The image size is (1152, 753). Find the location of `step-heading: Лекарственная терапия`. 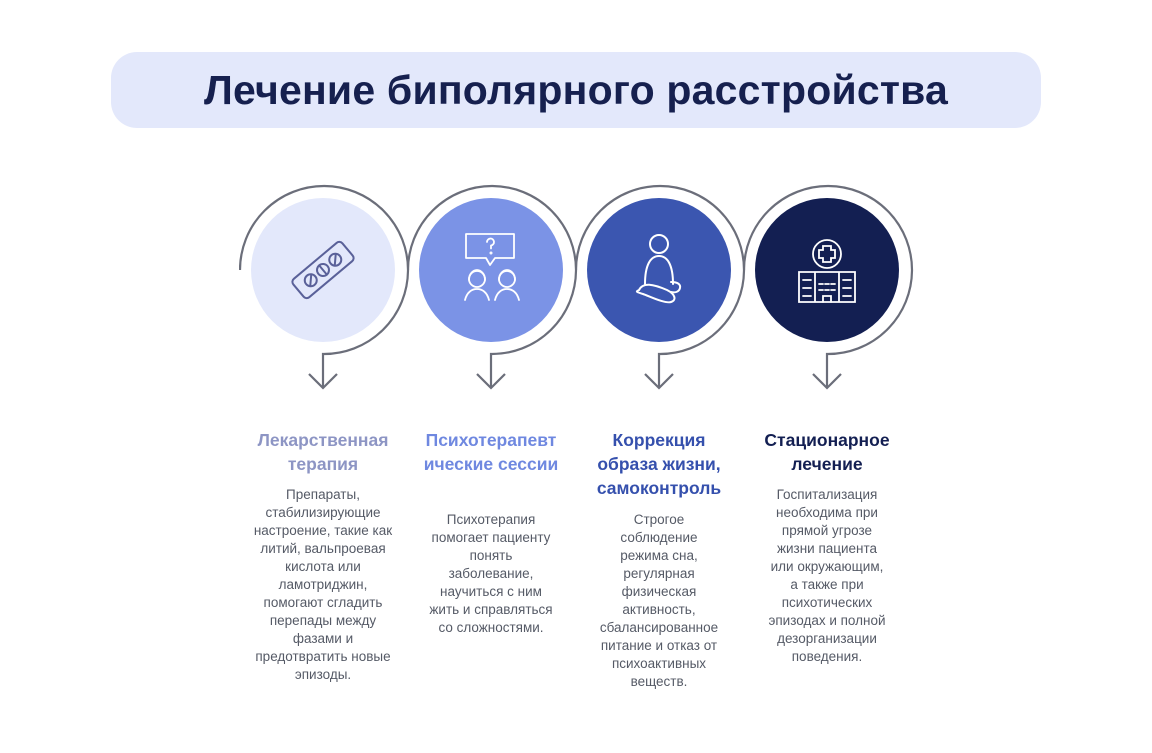

step-heading: Лекарственная терапия is located at coordinates (323, 452).